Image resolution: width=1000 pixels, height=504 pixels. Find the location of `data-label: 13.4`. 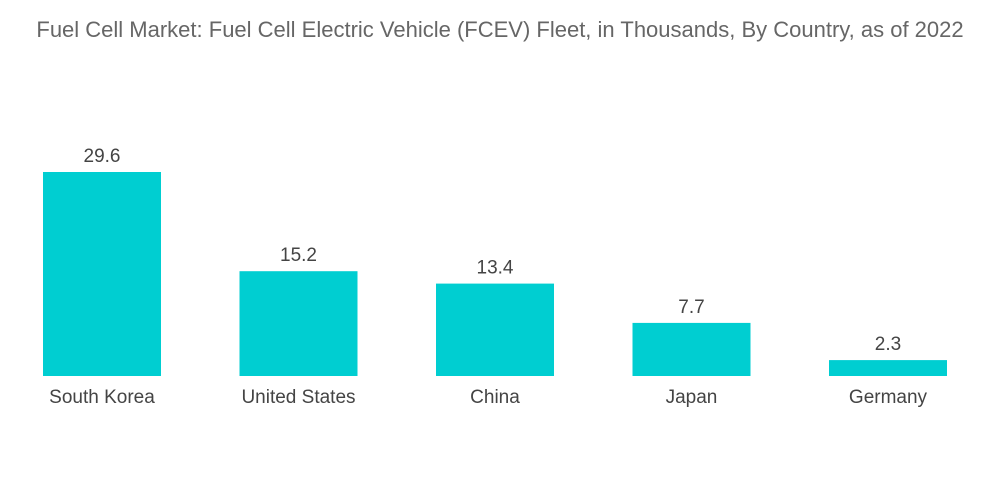

data-label: 13.4 is located at coordinates (495, 268).